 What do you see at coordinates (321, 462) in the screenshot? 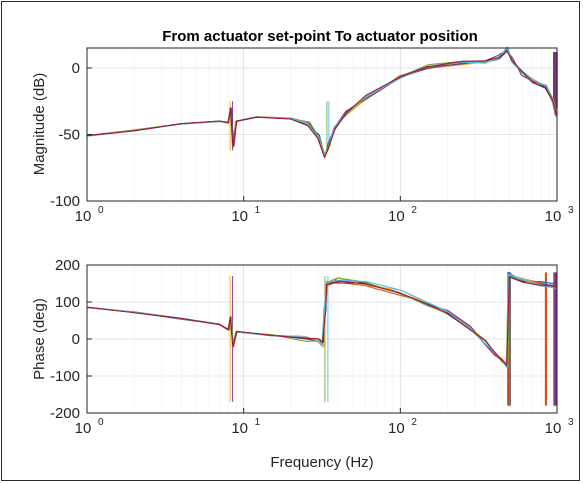
I see `x-axis-label: Frequency (Hz)` at bounding box center [321, 462].